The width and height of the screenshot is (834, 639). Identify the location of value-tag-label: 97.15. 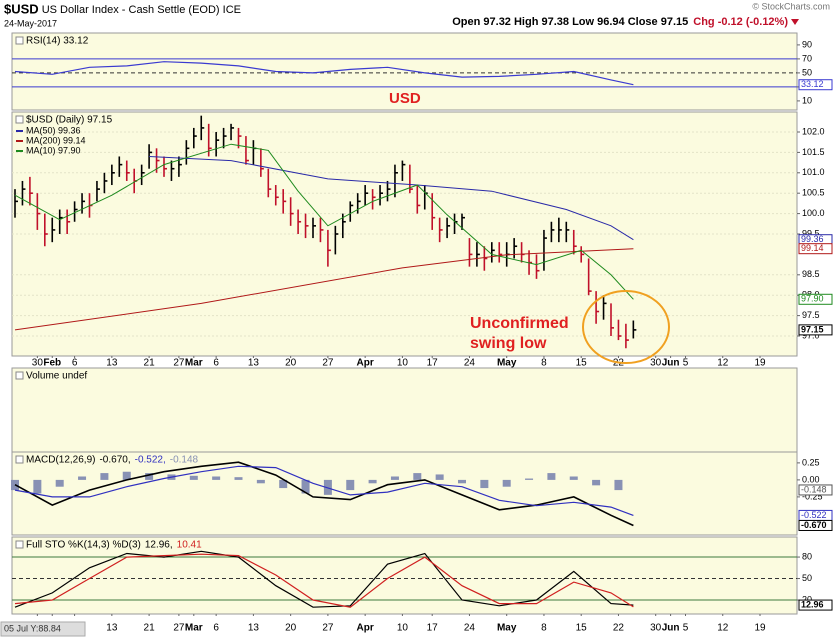
(812, 329).